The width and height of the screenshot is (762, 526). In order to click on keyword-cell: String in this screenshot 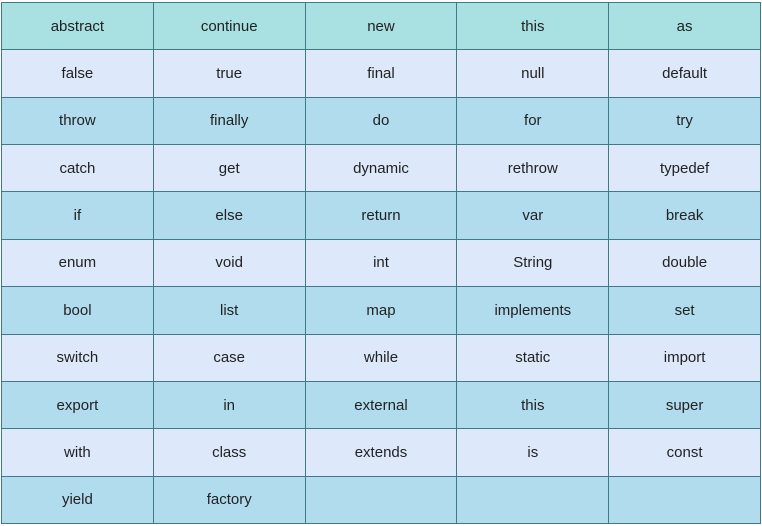, I will do `click(533, 263)`.